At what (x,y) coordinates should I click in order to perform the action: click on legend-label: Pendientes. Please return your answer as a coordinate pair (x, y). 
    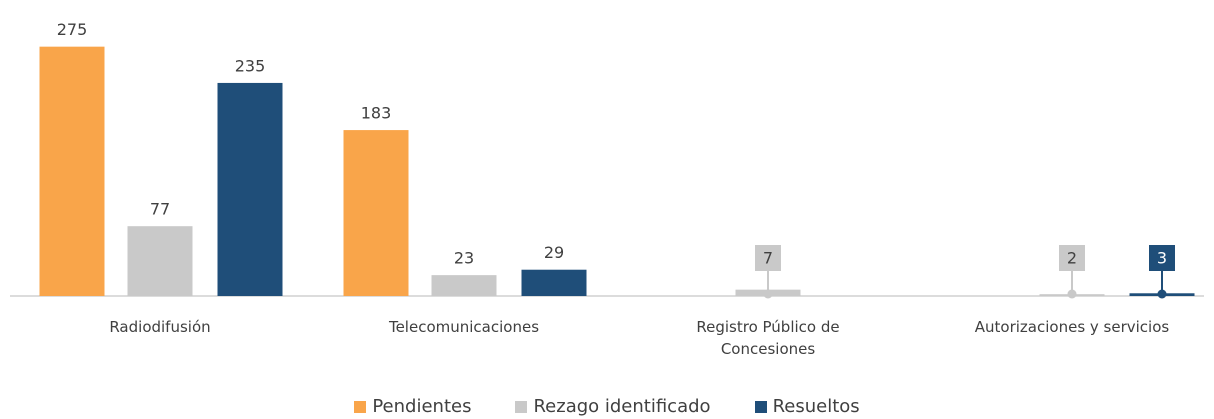
    Looking at the image, I should click on (422, 406).